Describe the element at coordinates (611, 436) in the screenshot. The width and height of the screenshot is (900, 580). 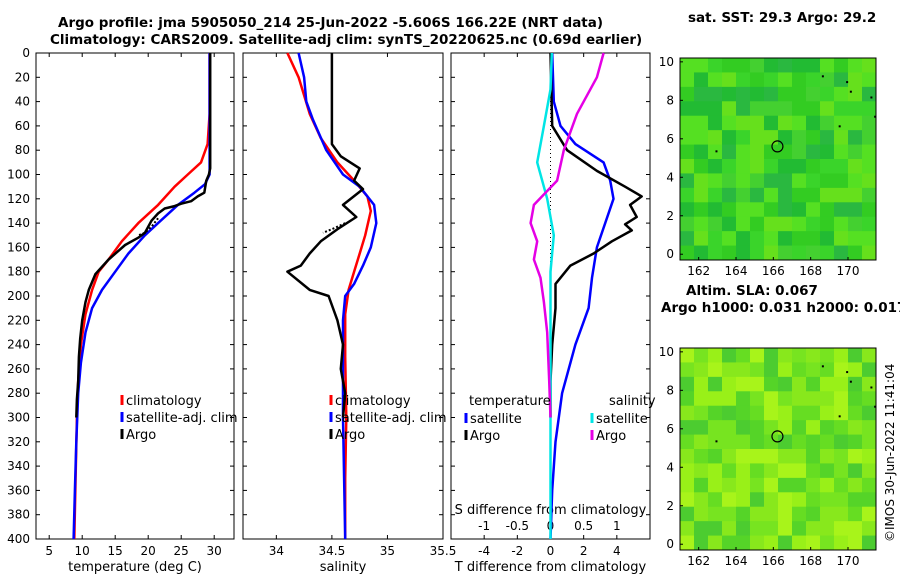
I see `legend-label: Argo` at that location.